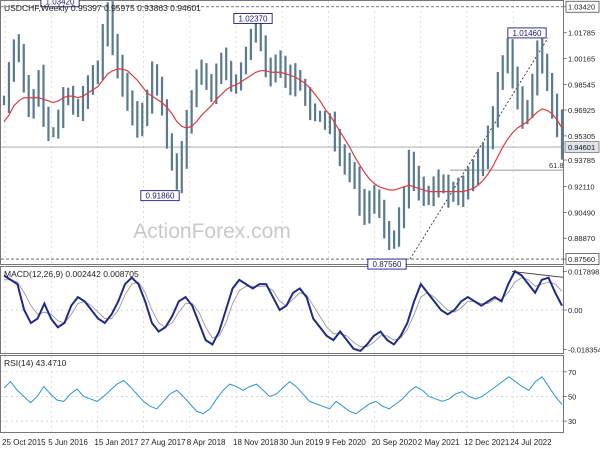 The width and height of the screenshot is (600, 450). I want to click on macd-title: MACD(12,26,9) 0.002442 0.008705, so click(71, 274).